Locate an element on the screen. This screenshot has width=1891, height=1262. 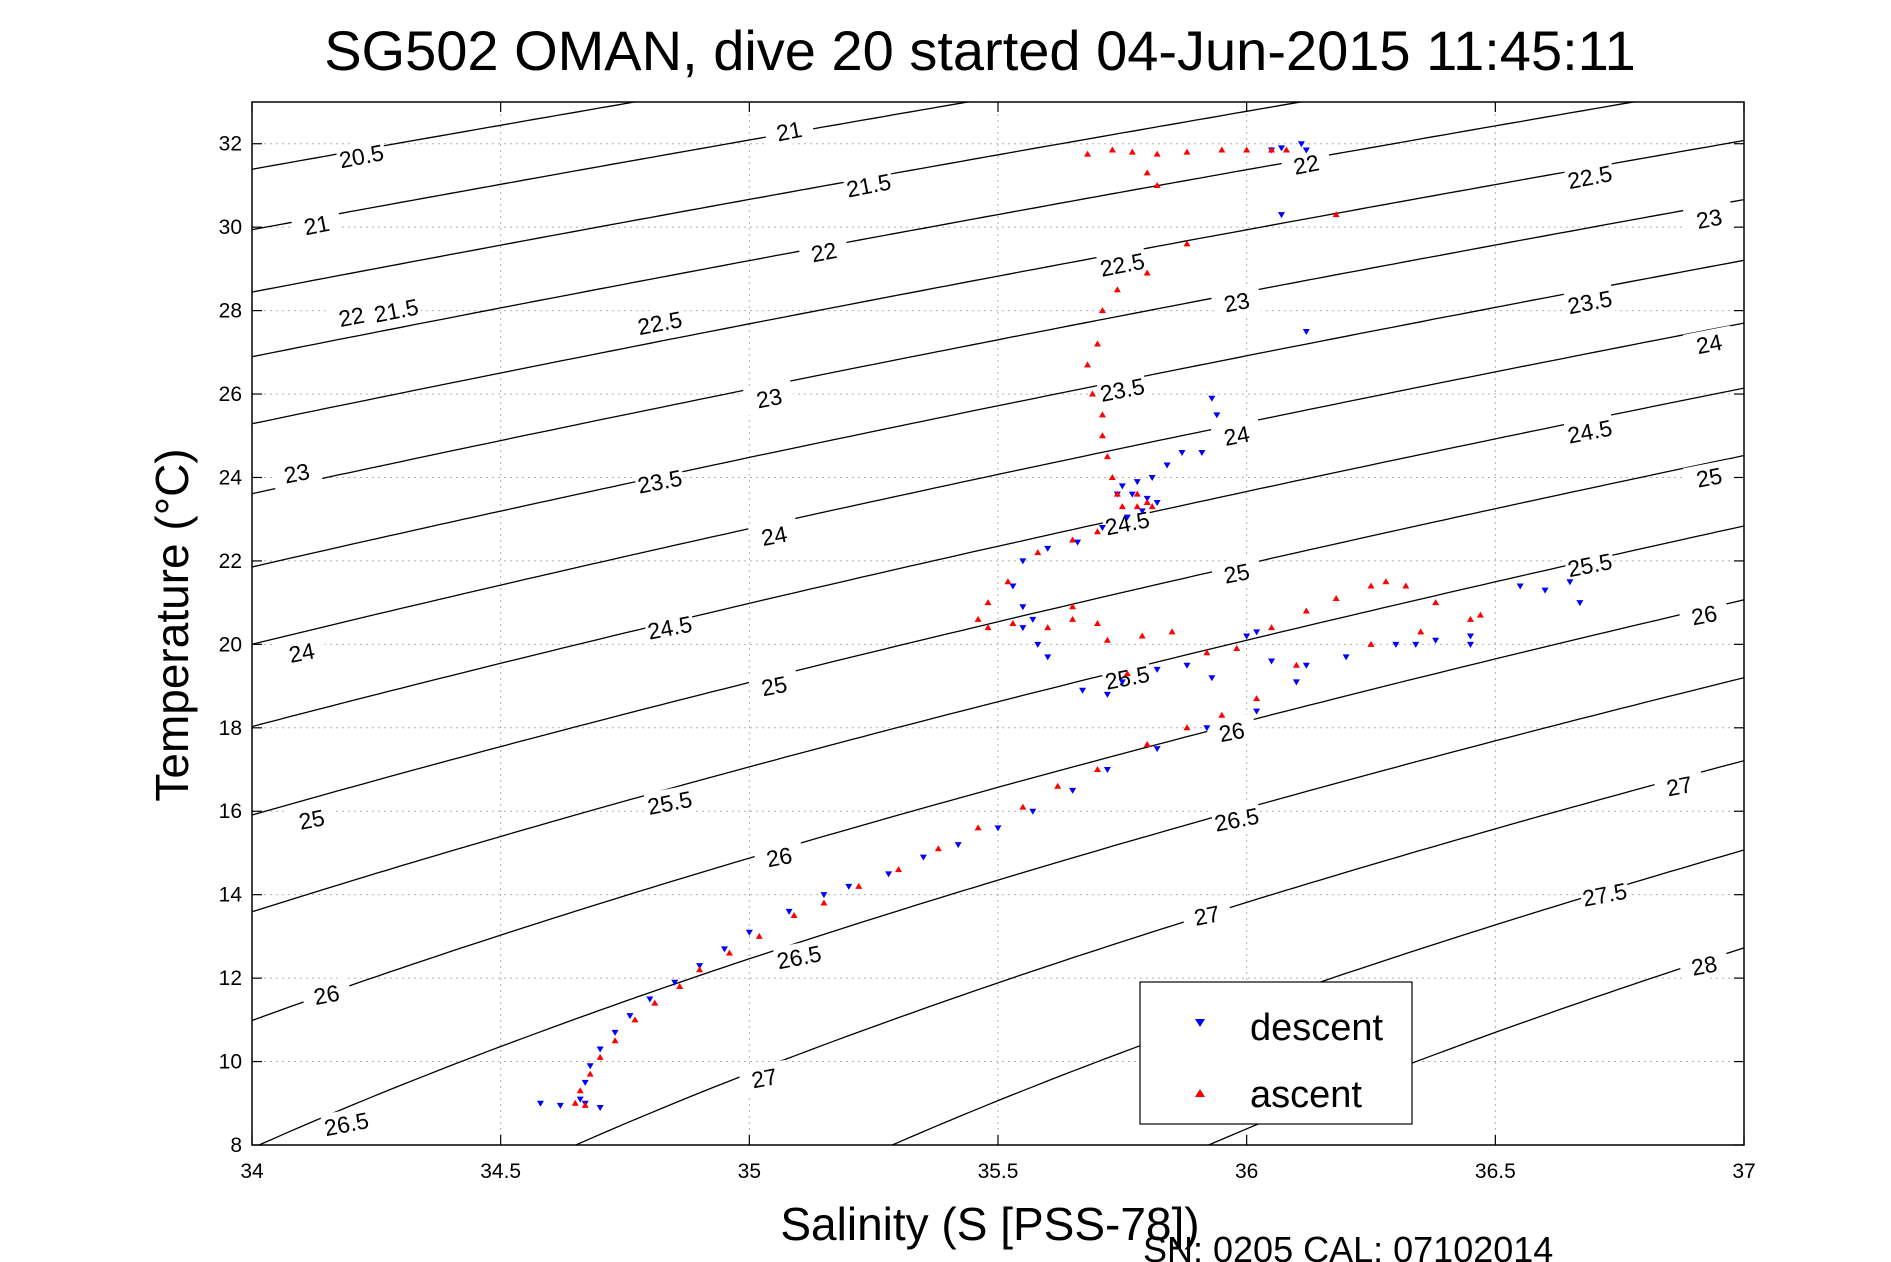
y-tick-label: 30 is located at coordinates (230, 227).